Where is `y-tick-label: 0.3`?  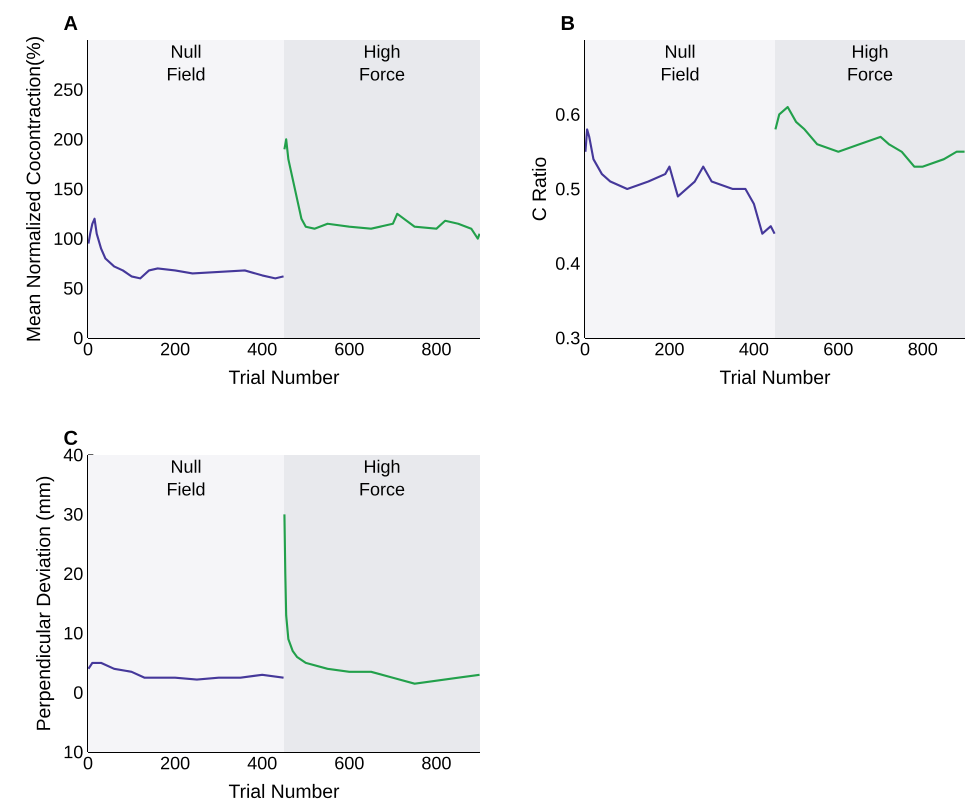 y-tick-label: 0.3 is located at coordinates (568, 338).